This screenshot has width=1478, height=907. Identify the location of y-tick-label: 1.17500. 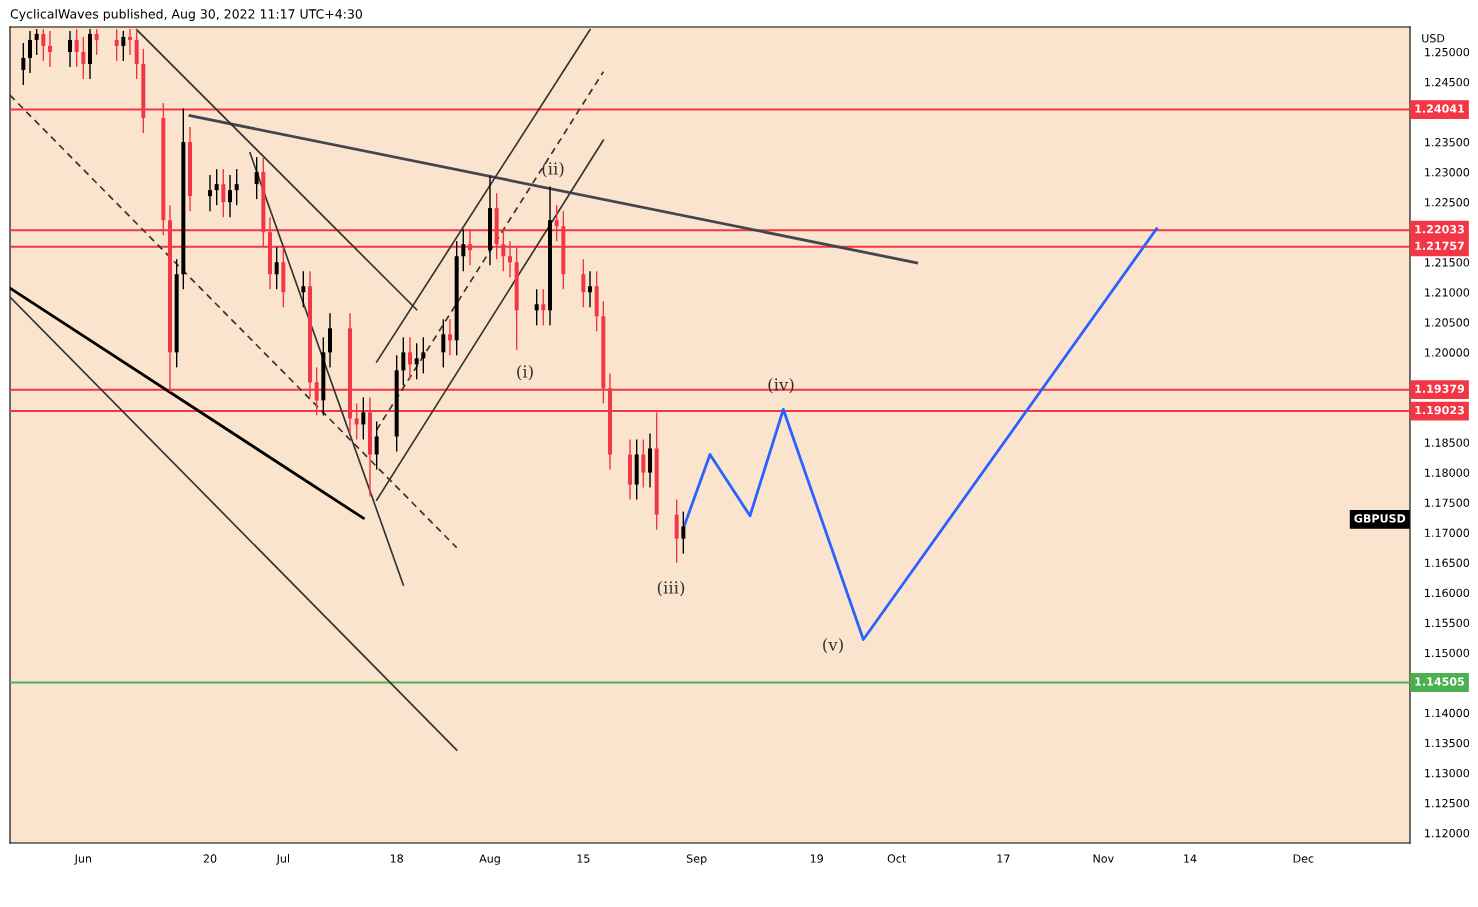
(1447, 502).